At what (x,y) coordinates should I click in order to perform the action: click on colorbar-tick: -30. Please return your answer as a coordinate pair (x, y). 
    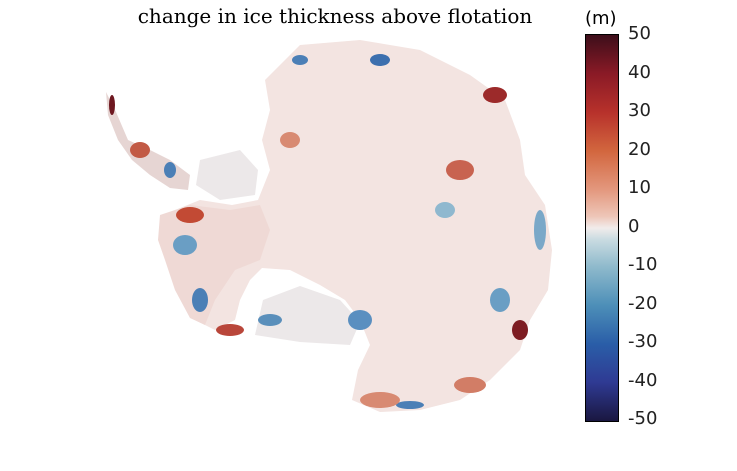
    Looking at the image, I should click on (643, 341).